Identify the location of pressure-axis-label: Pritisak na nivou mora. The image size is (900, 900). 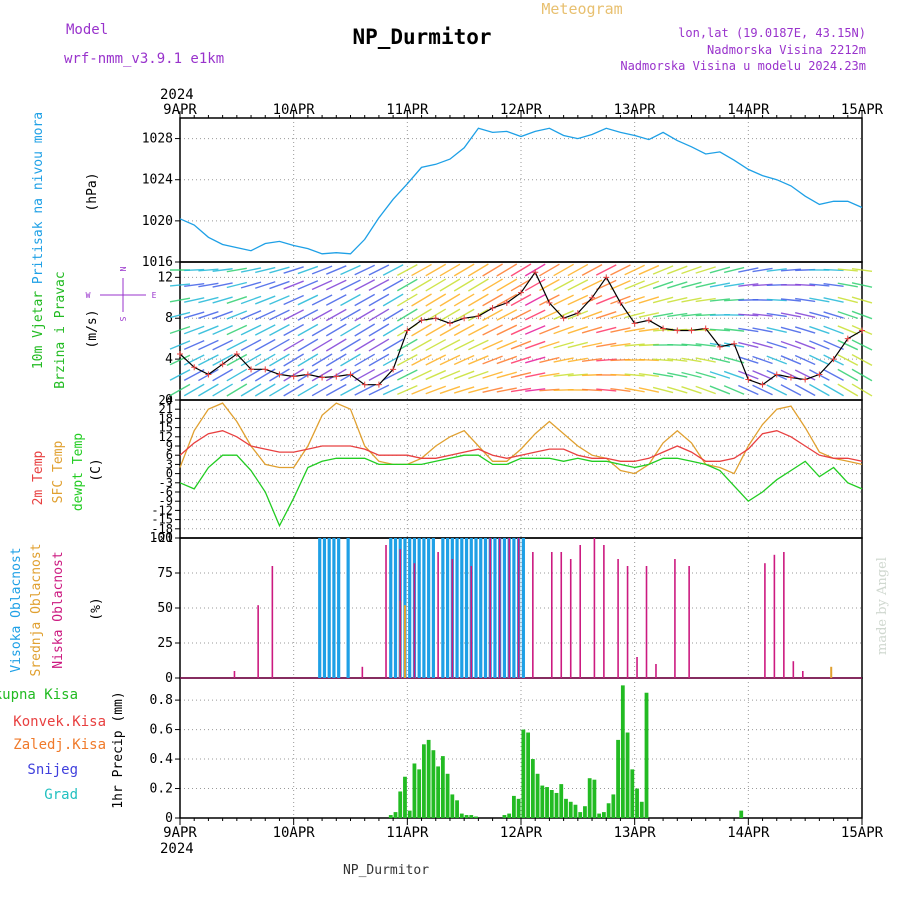
(38, 198).